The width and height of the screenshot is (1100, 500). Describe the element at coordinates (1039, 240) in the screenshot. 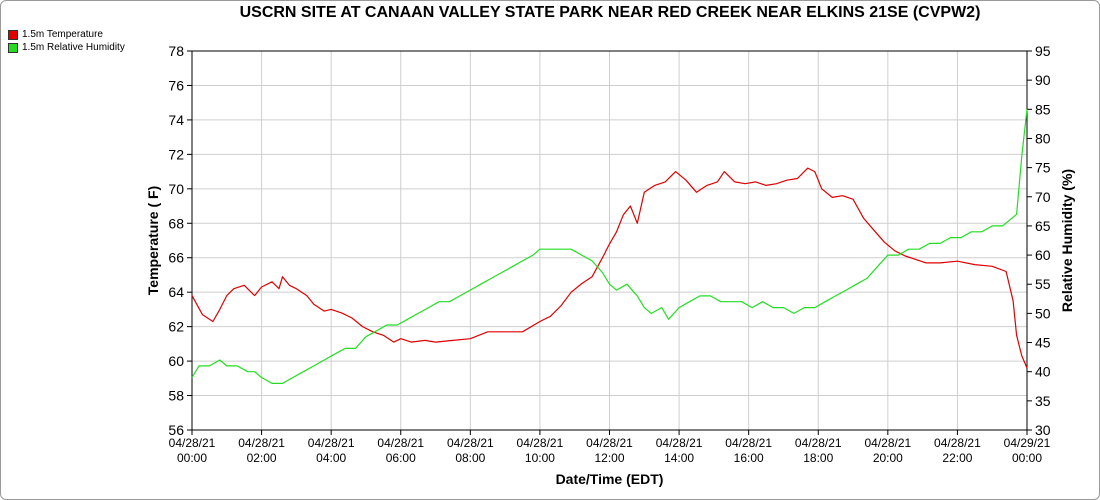

I see `y2-axis-ticks: 30 35 40 45 50 55 60 65 70 75 80 85 90 95` at that location.